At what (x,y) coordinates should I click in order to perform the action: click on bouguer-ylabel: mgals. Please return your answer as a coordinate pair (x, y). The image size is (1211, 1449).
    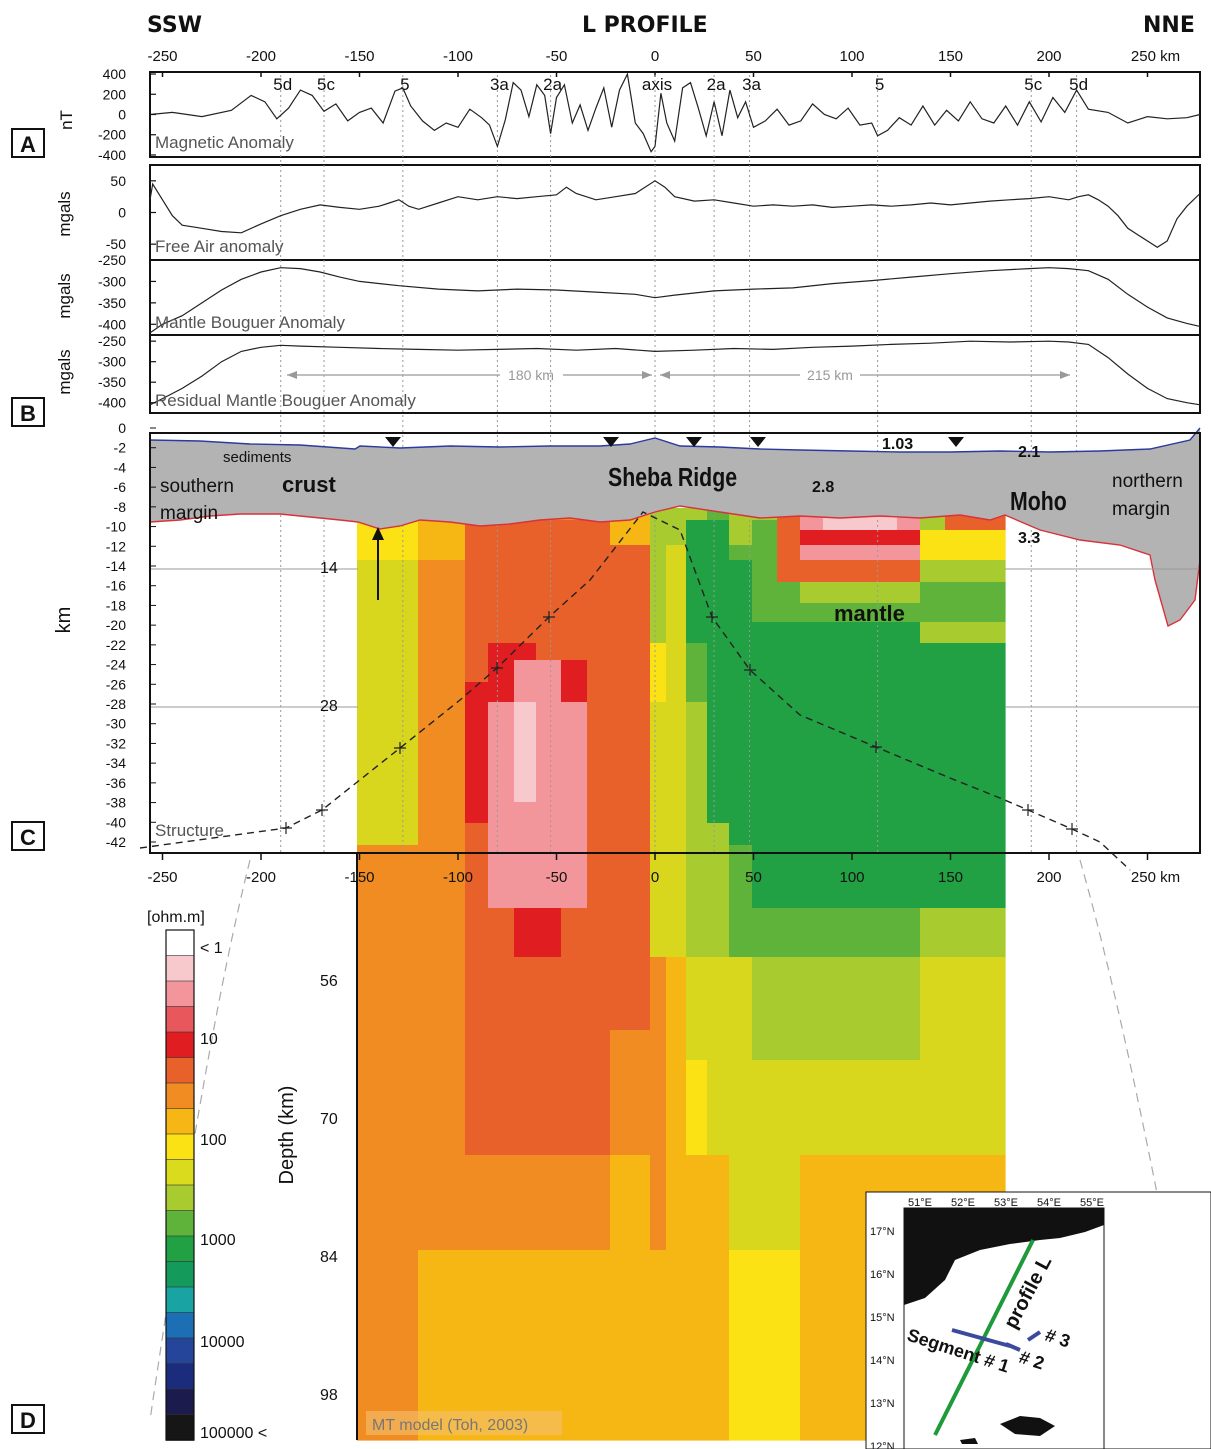
    Looking at the image, I should click on (64, 295).